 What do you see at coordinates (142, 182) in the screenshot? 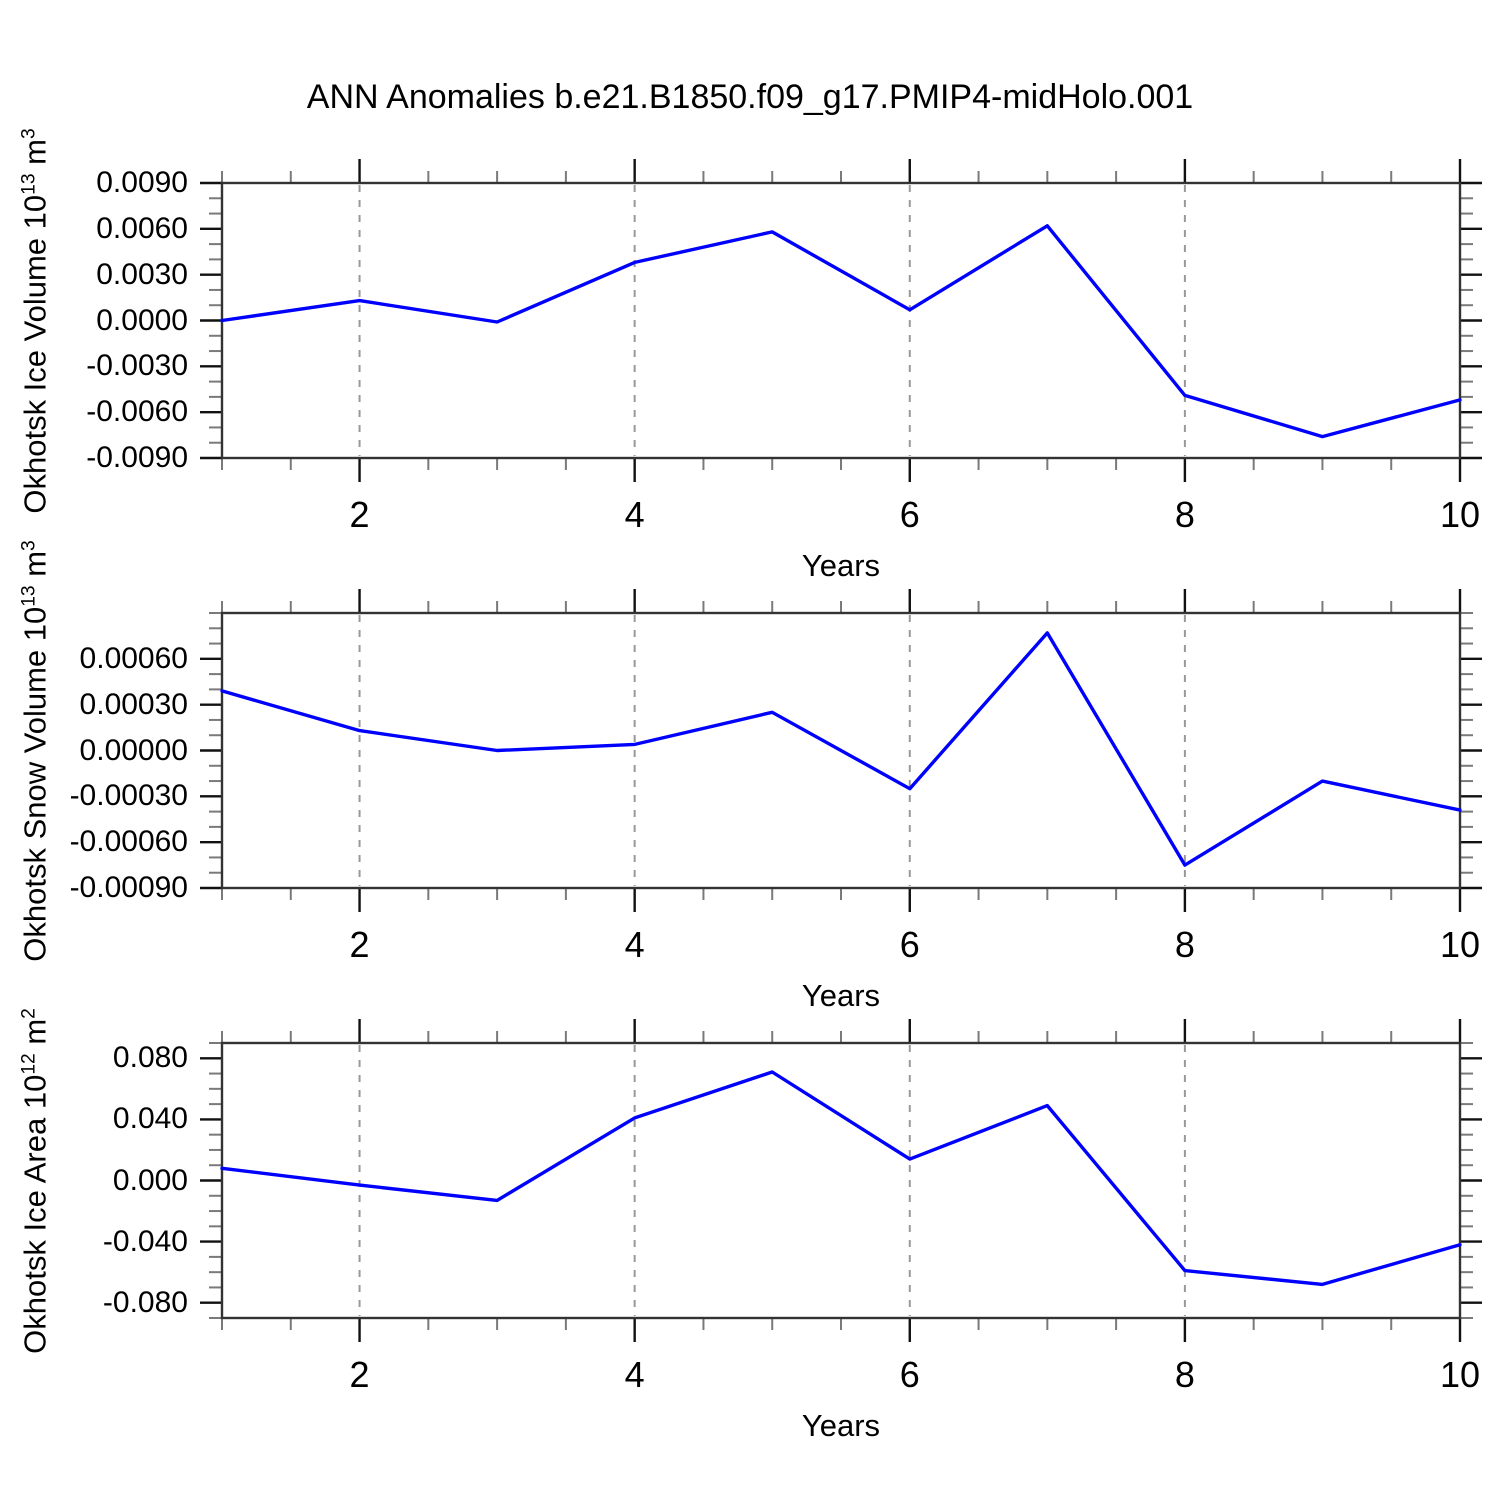
I see `y-tick-label: 0.0090` at bounding box center [142, 182].